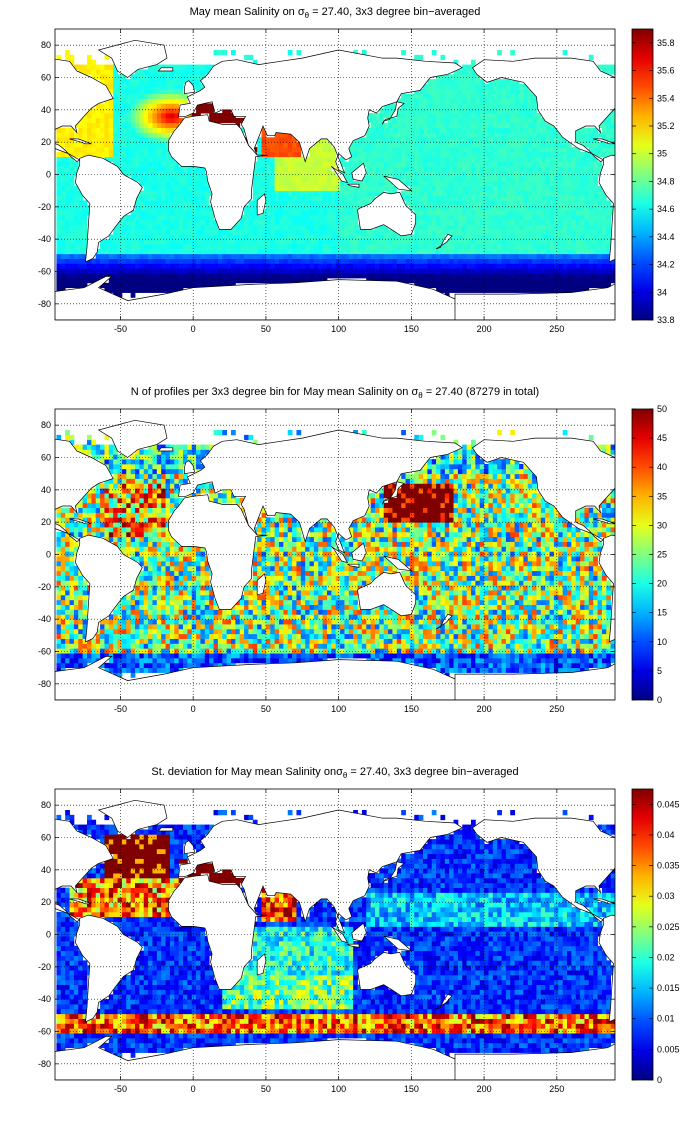 This screenshot has height=1140, width=696. What do you see at coordinates (666, 237) in the screenshot?
I see `colorbar-tick-label: 34.4` at bounding box center [666, 237].